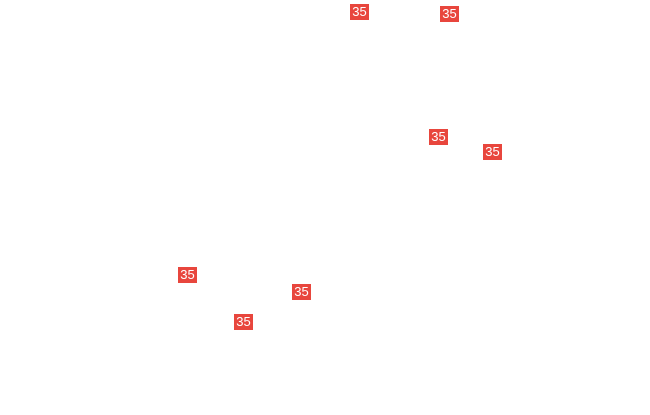  I want to click on part-callout-badge-4: 35, so click(492, 152).